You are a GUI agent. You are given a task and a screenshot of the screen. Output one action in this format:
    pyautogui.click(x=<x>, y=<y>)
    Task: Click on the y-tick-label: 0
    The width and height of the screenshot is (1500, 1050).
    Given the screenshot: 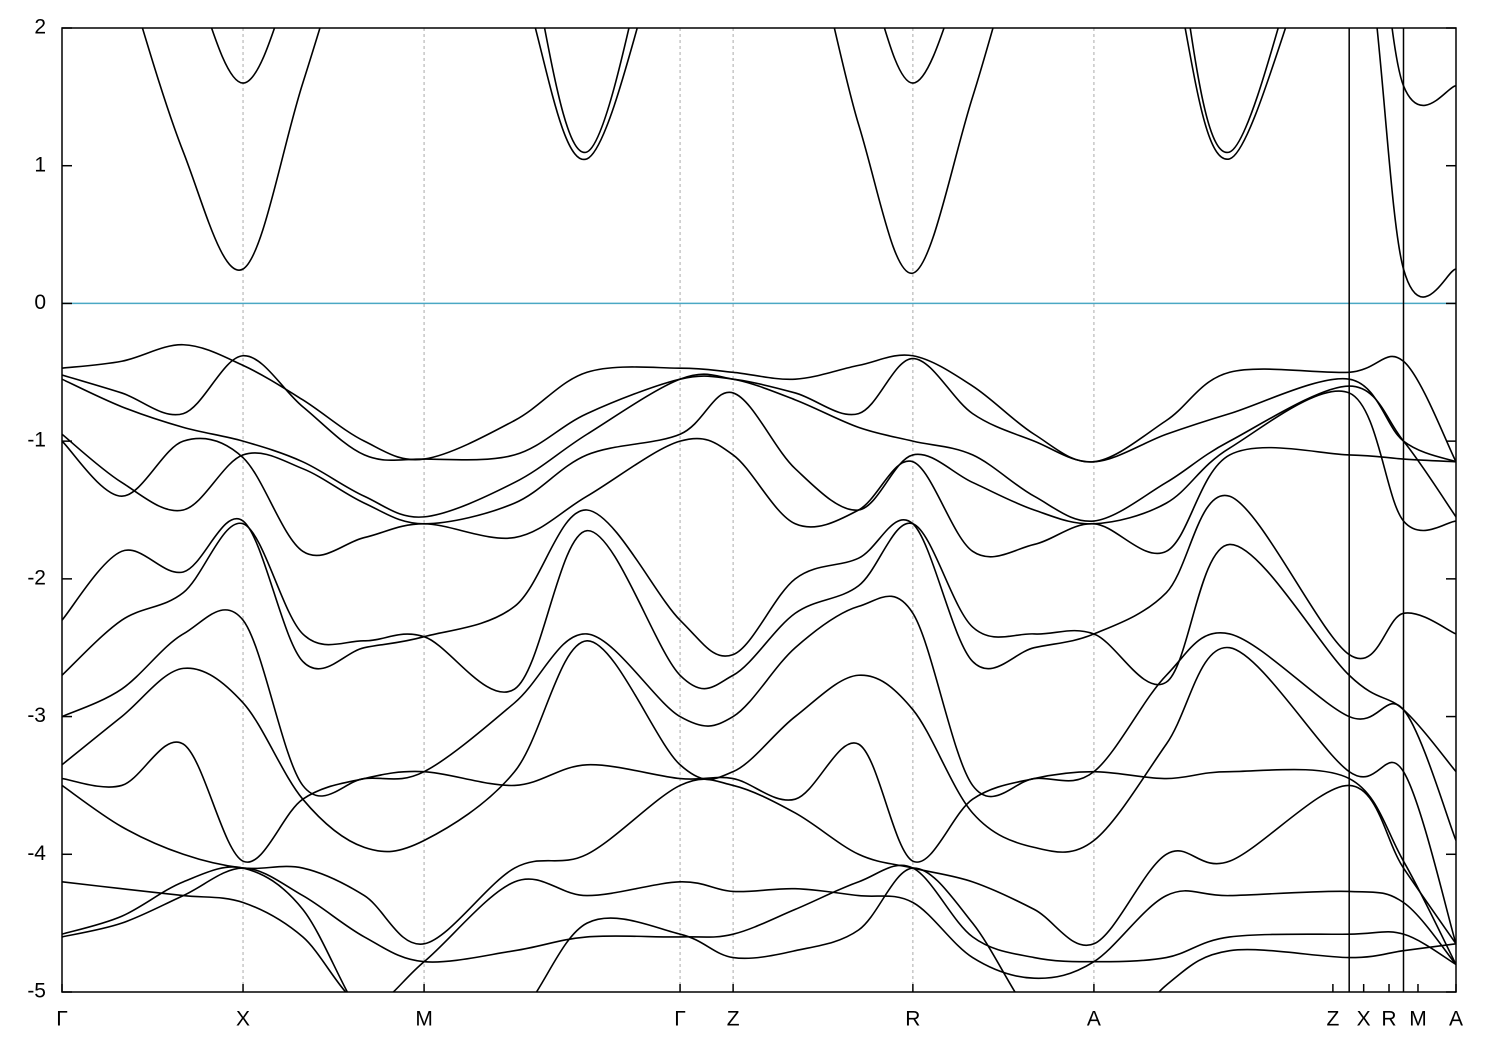 What is the action you would take?
    pyautogui.click(x=40, y=302)
    